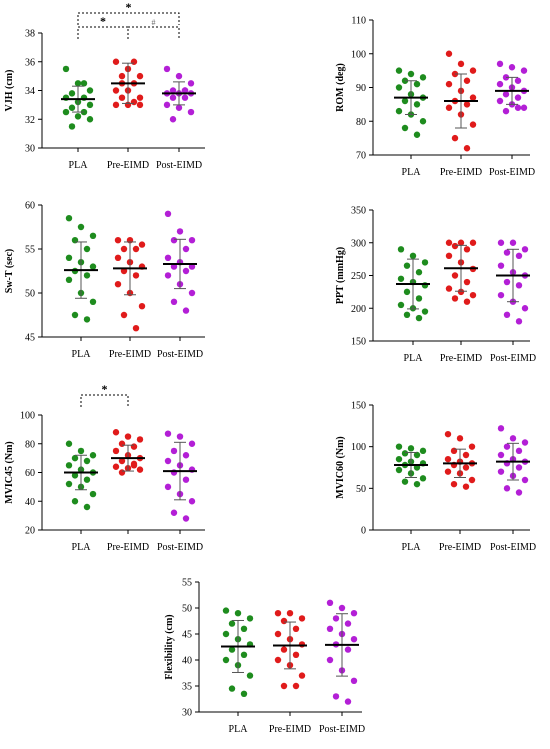 The height and width of the screenshot is (749, 550). I want to click on y-axis-label: Flexibility (cm), so click(169, 646).